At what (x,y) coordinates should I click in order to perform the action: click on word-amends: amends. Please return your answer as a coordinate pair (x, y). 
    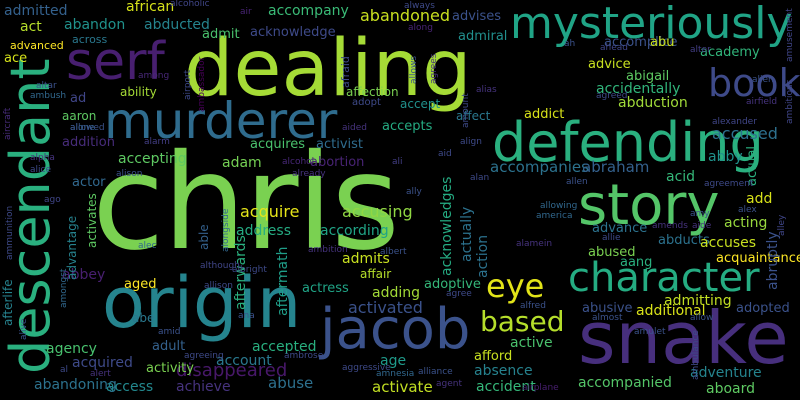
    Looking at the image, I should click on (670, 226).